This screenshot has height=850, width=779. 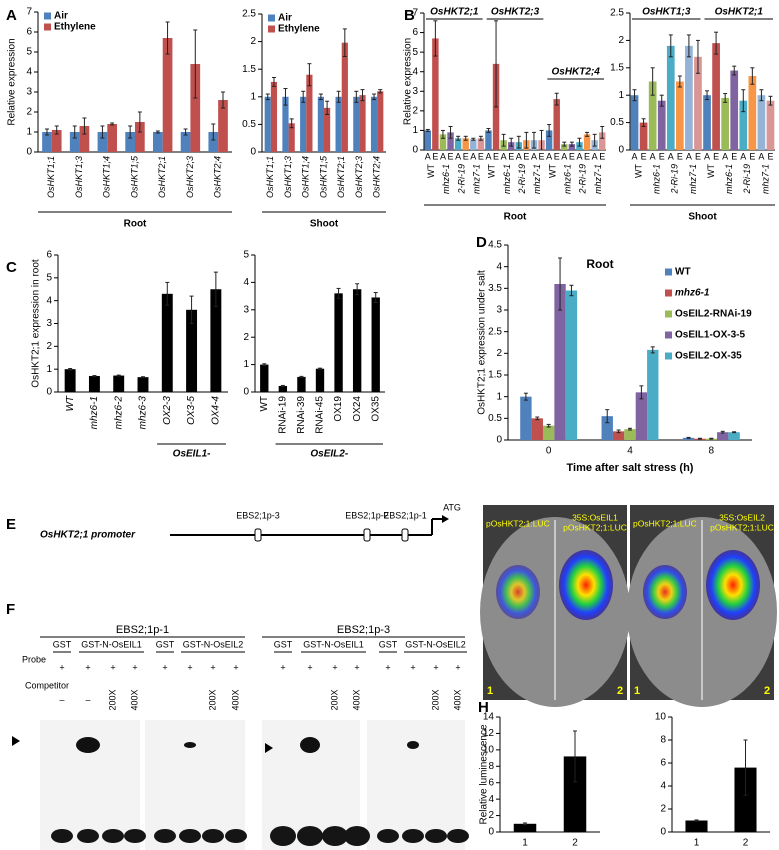 I want to click on y-tick-label: 4, so click(x=491, y=799).